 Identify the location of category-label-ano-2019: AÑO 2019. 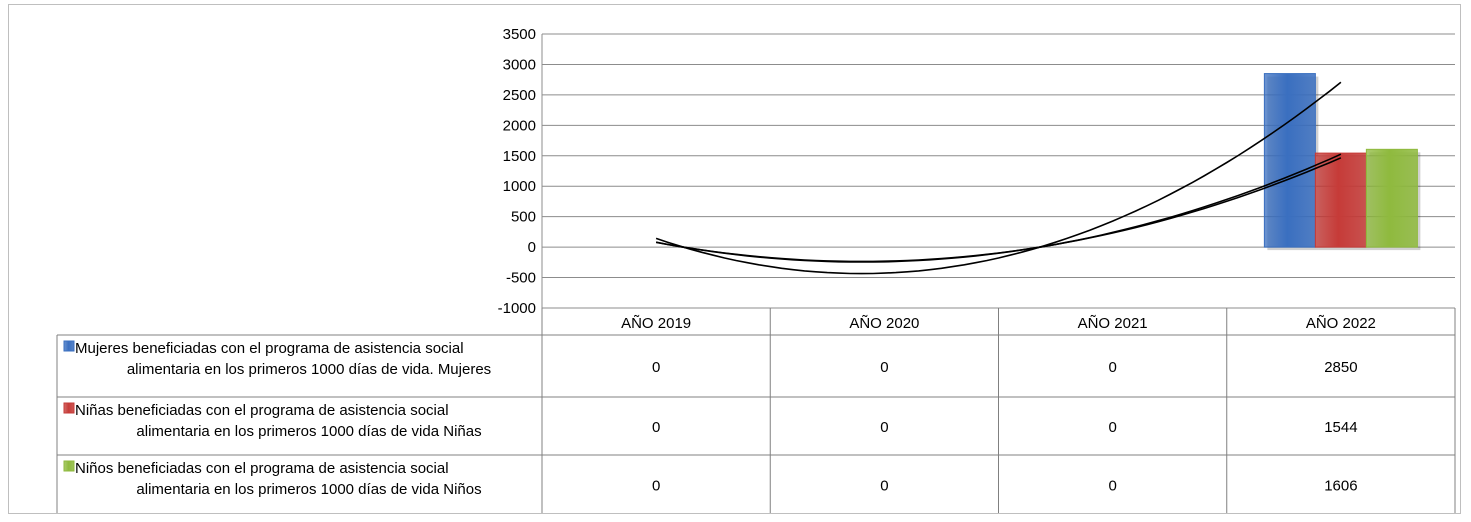
(656, 323).